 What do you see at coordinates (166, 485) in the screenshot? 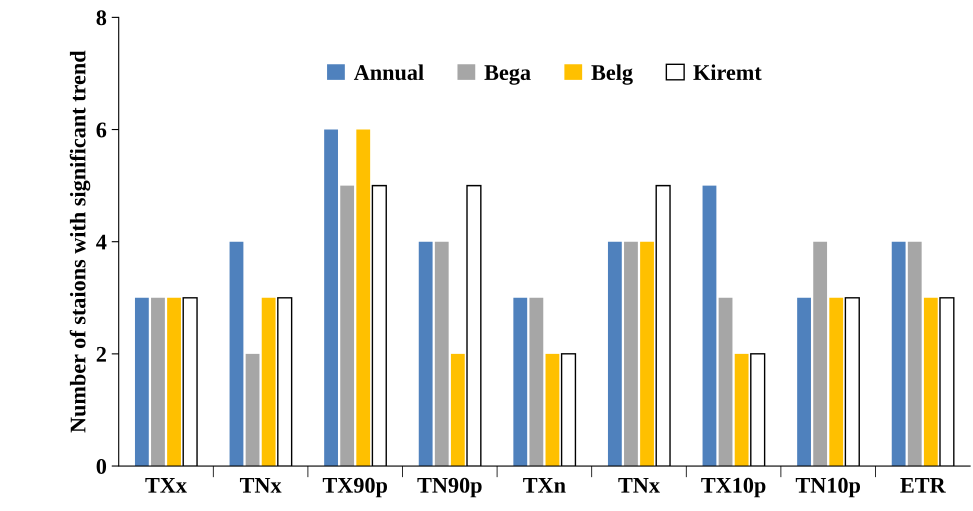
I see `x-tick-label: TXx` at bounding box center [166, 485].